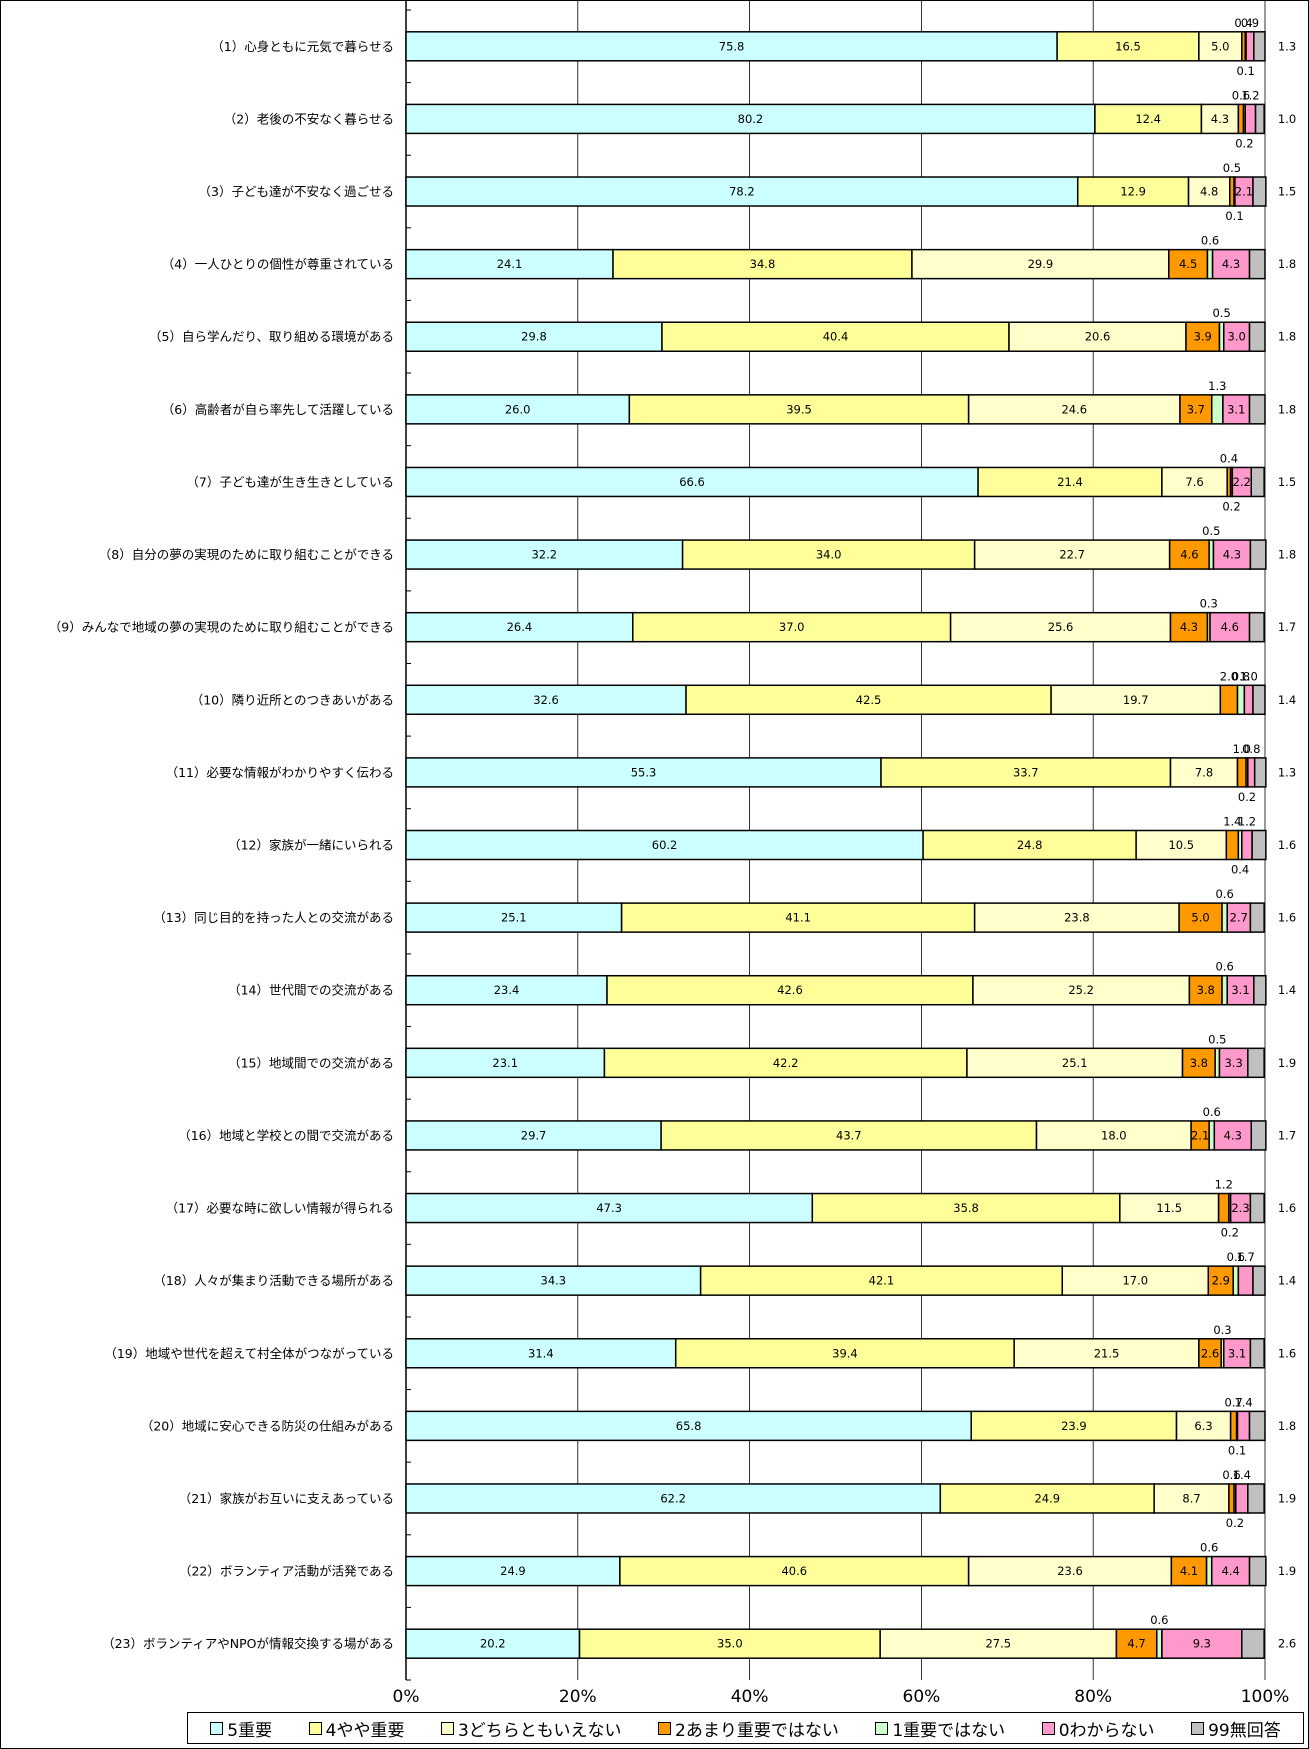  What do you see at coordinates (1287, 1353) in the screenshot?
I see `data-label: 1.6` at bounding box center [1287, 1353].